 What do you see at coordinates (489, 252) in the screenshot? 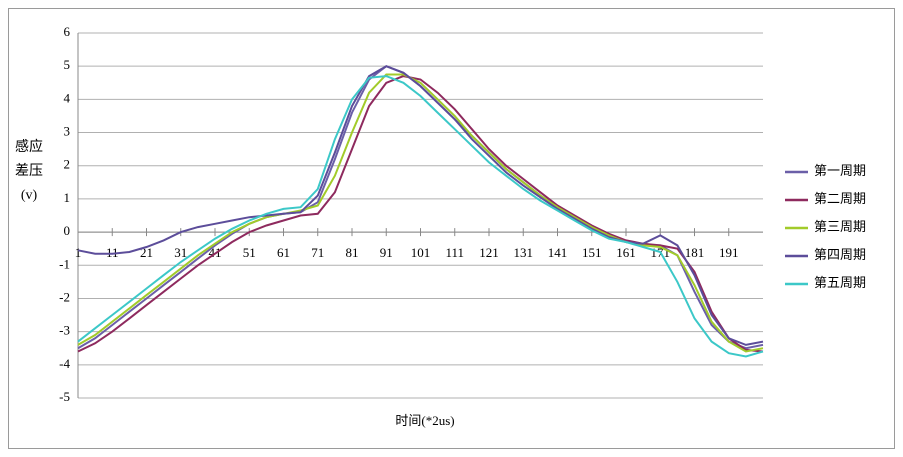
I see `x-tick-label: 121` at bounding box center [489, 252].